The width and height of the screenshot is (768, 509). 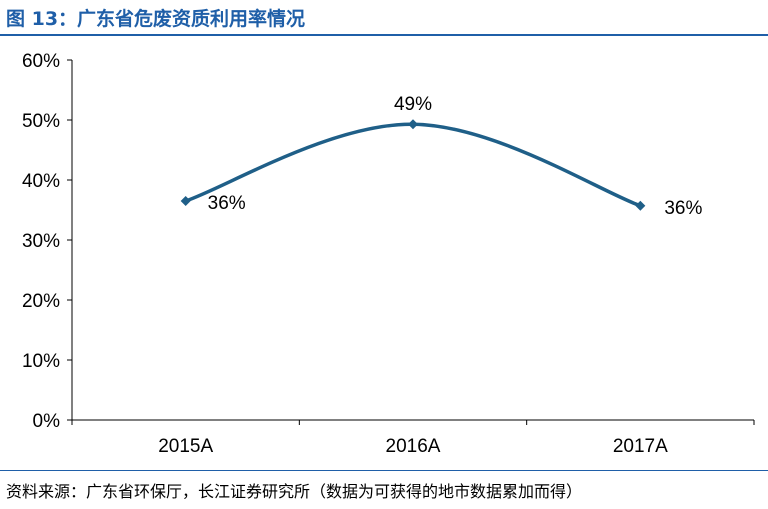 I want to click on y-axis-ticks: 0% 10% 20% 30% 40% 50% 60%, so click(x=47, y=241).